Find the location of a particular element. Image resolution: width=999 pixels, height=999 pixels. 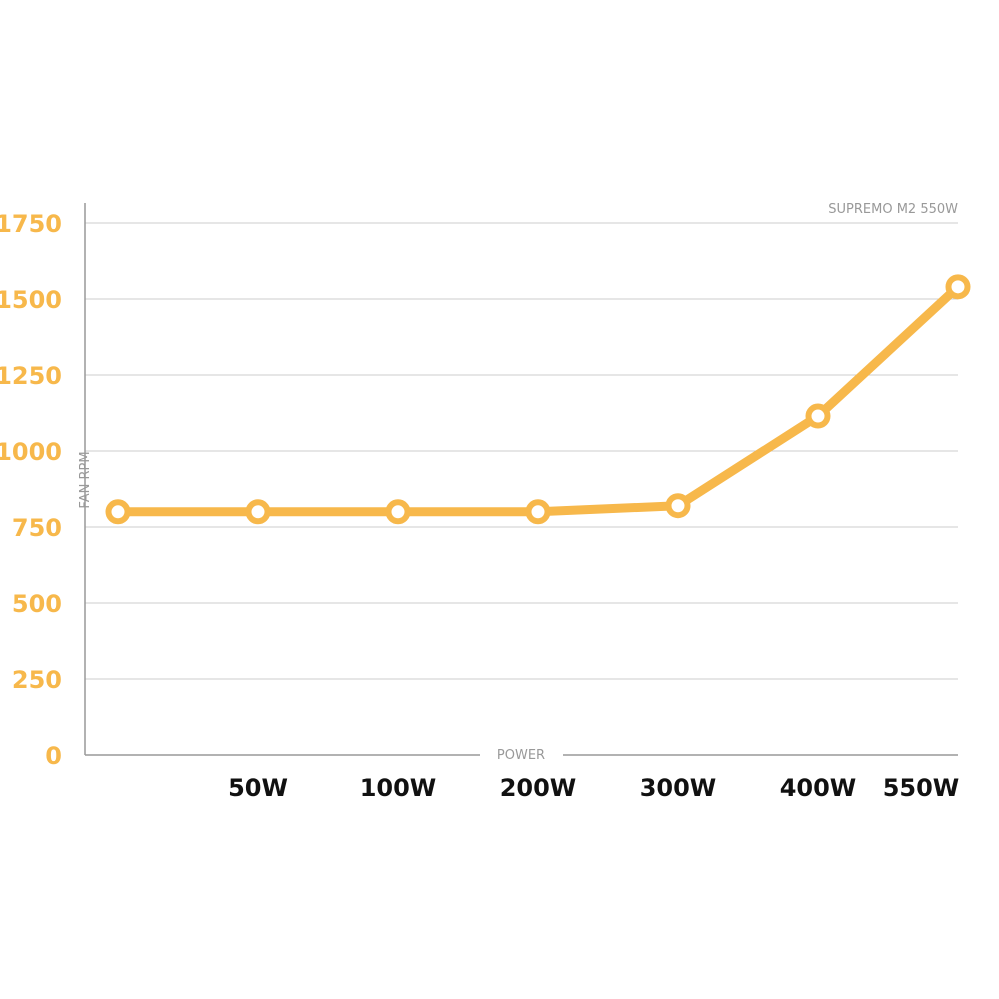

x-tick-label: 400W is located at coordinates (818, 788).